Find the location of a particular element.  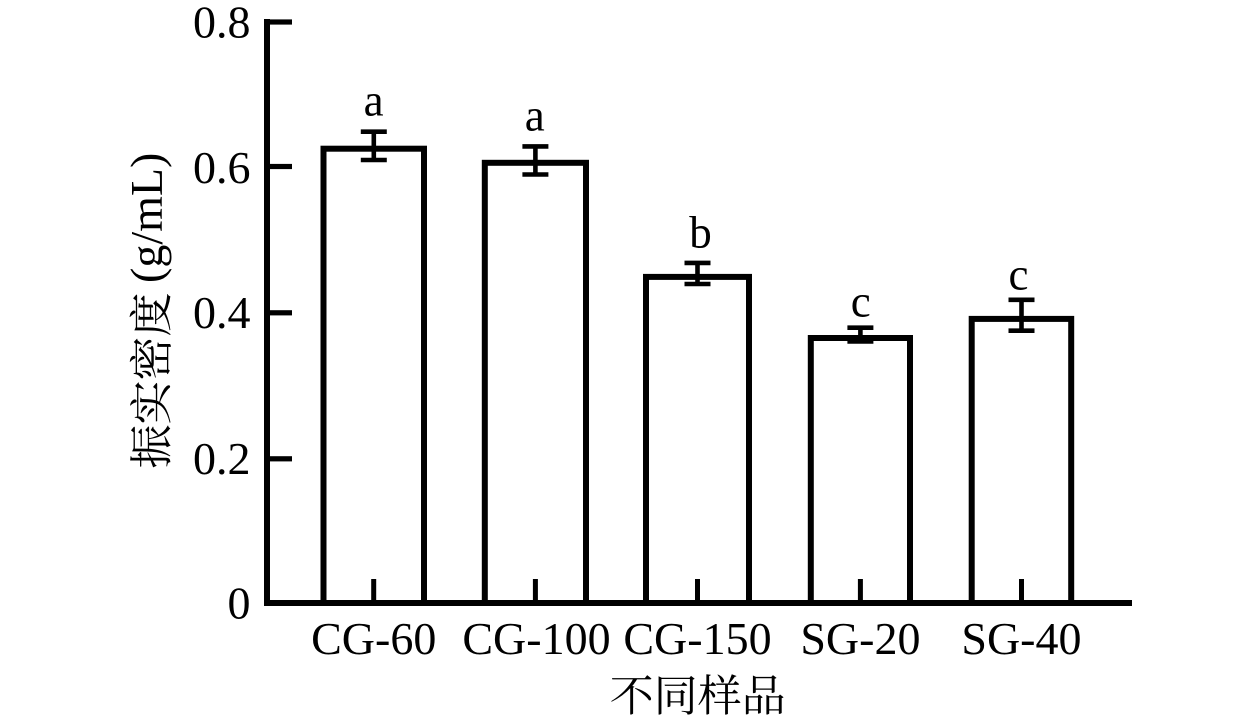

svg-text: CG-100 is located at coordinates (536, 638).